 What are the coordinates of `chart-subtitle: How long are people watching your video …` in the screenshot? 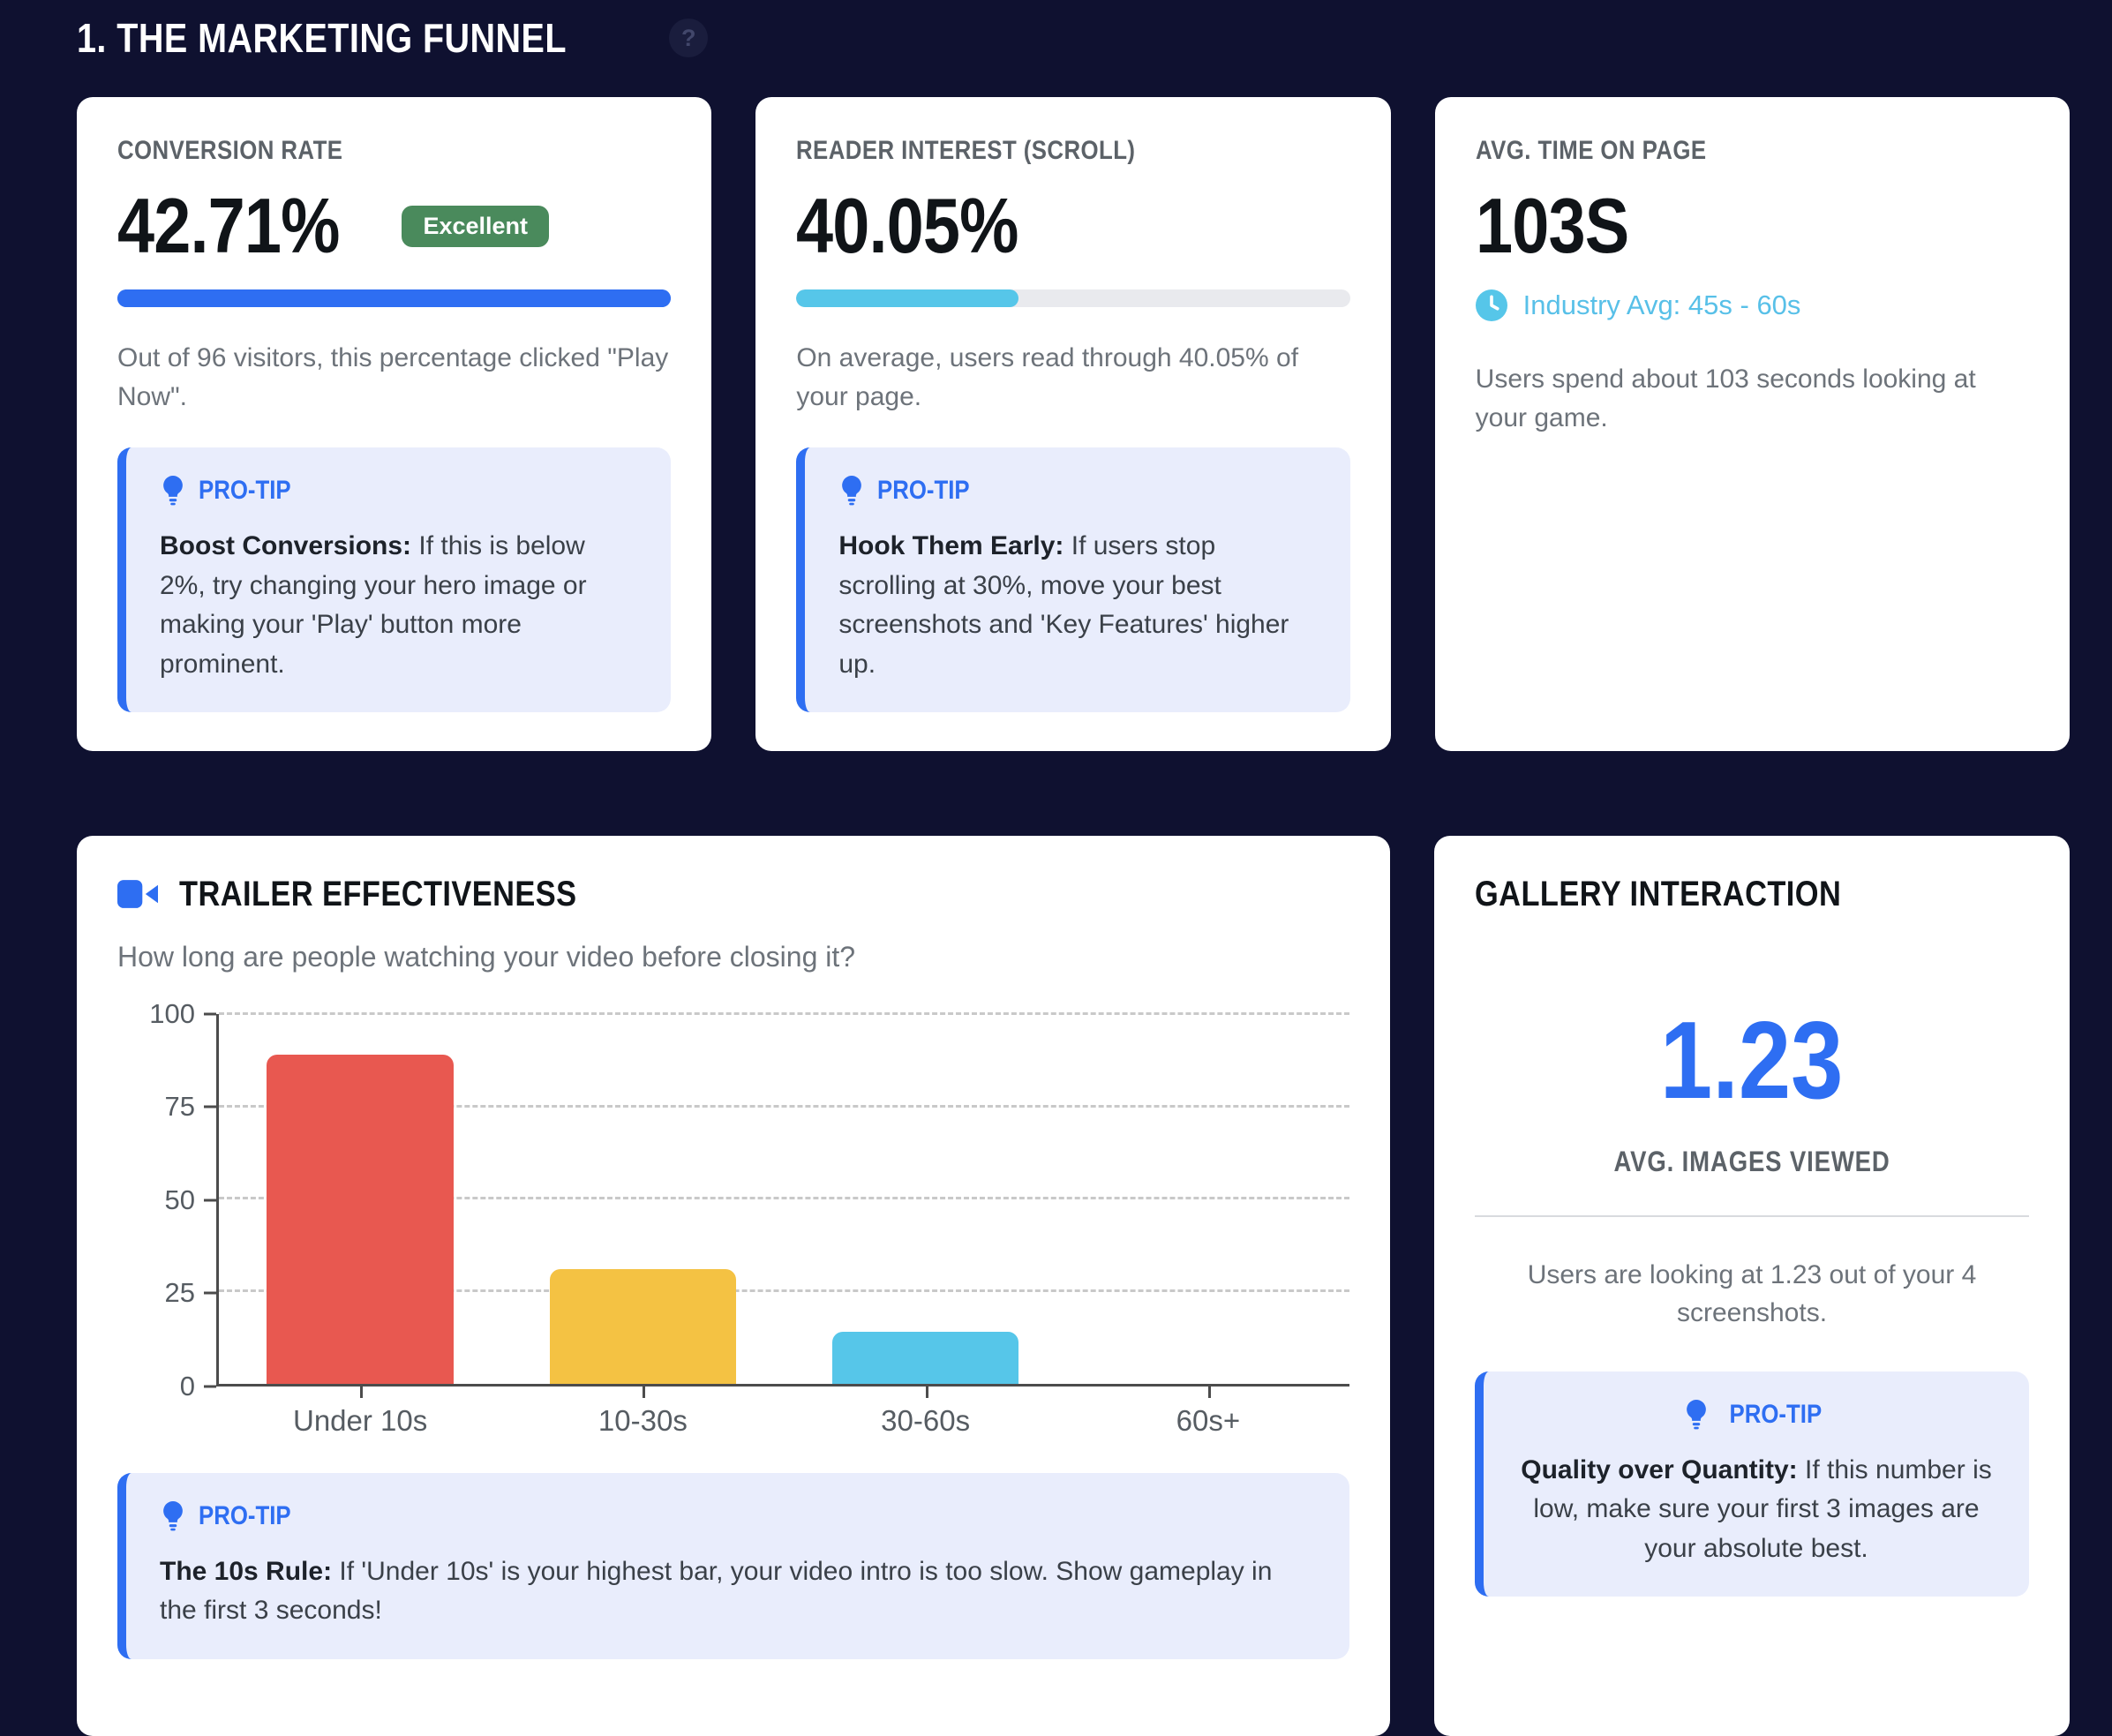 It's located at (487, 956).